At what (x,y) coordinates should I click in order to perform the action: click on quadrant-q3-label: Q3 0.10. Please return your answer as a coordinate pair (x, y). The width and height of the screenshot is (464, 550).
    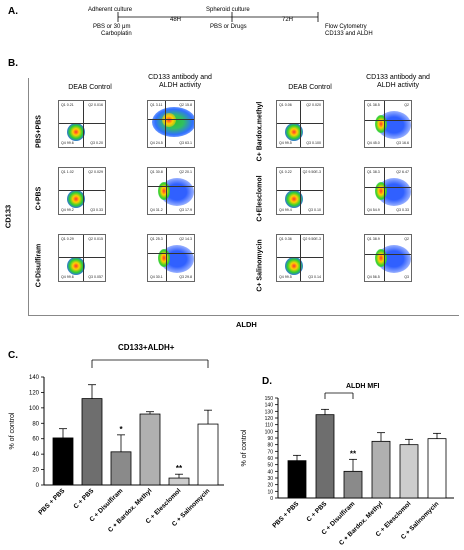
    Looking at the image, I should click on (314, 210).